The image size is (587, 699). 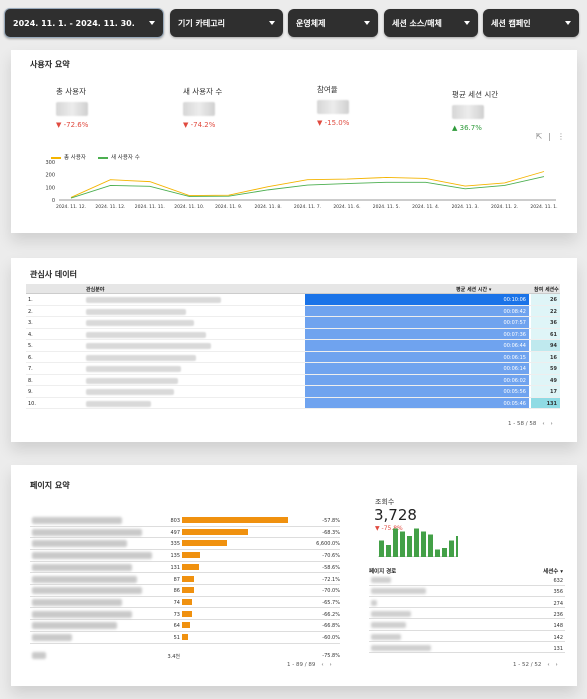 What do you see at coordinates (417, 299) in the screenshot?
I see `avg-session-time-cell: 00:10:06` at bounding box center [417, 299].